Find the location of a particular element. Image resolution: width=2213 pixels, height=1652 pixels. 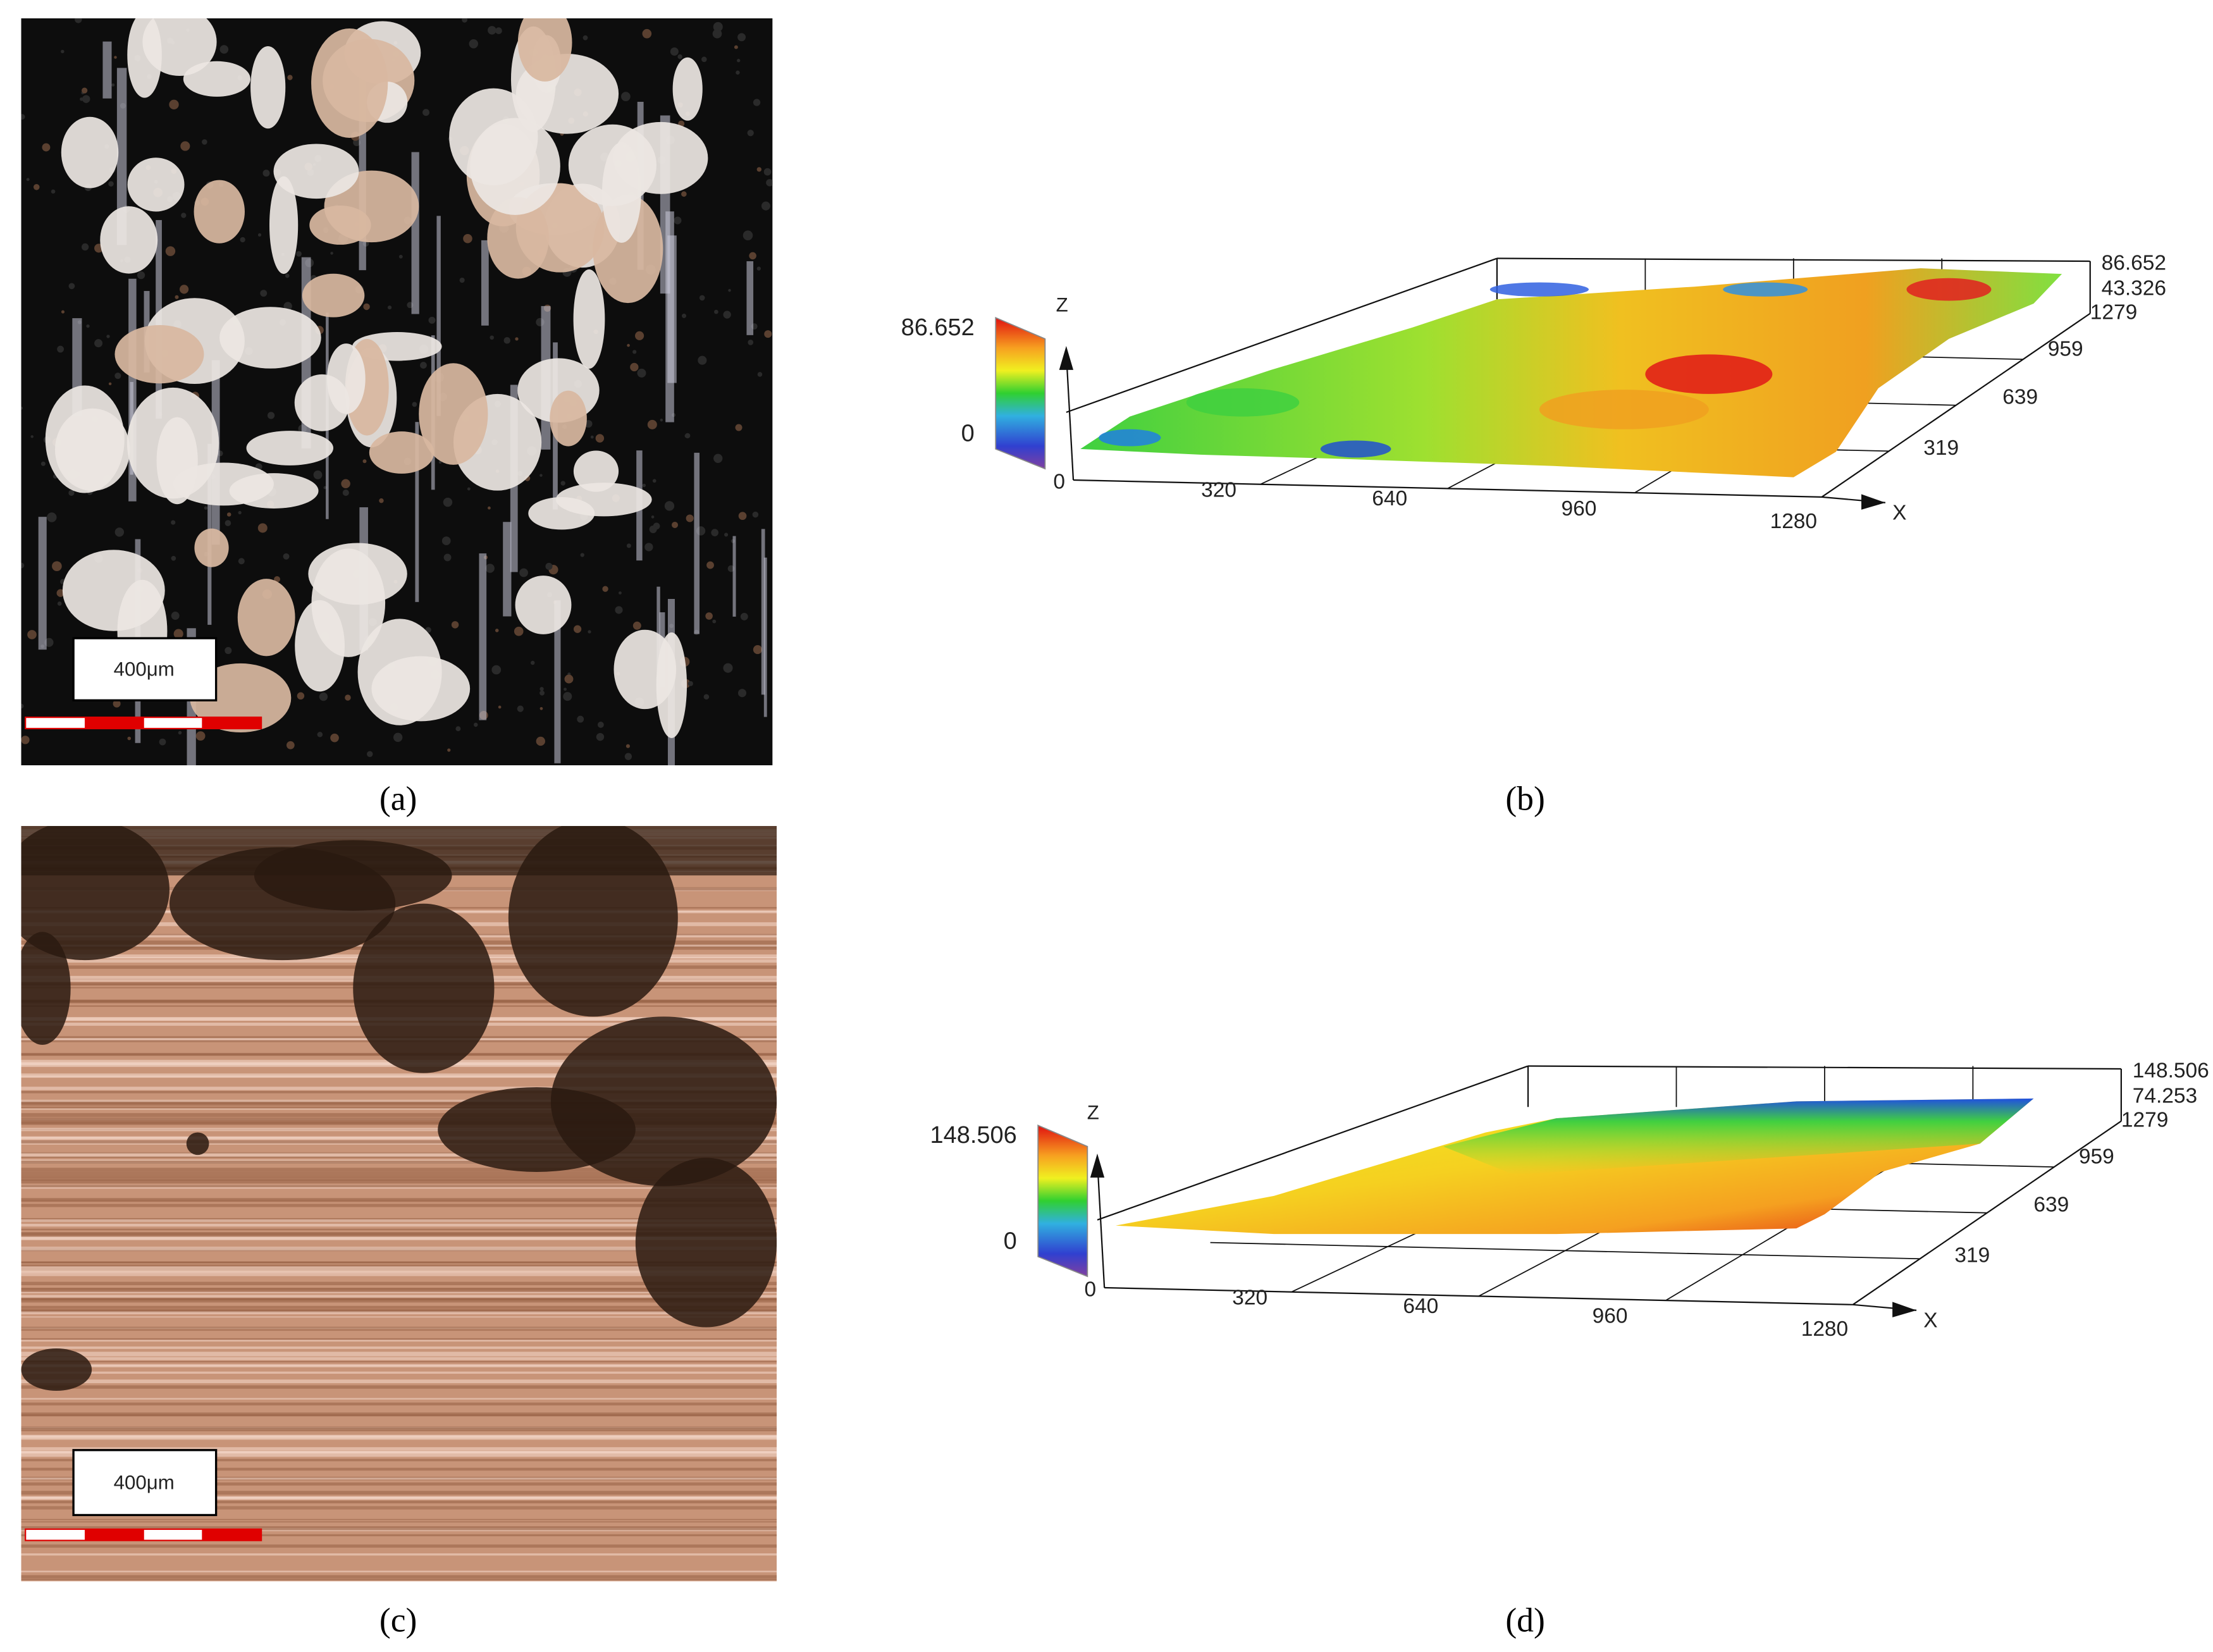

debris is located at coordinates (46, 989).